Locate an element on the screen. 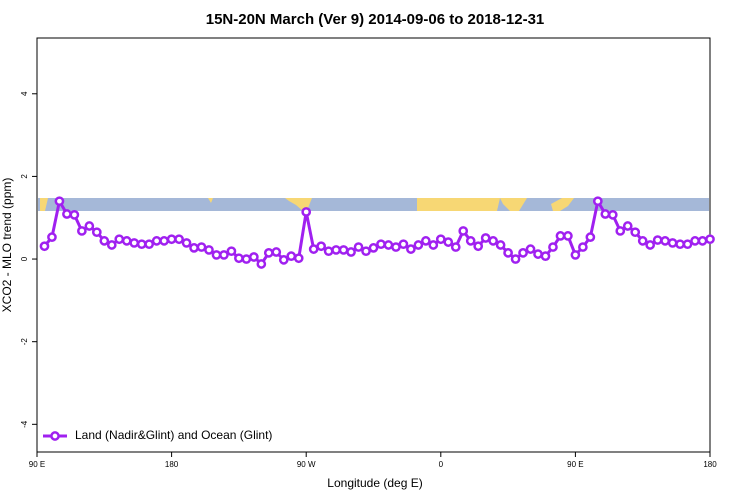 Image resolution: width=750 pixels, height=500 pixels. legend-item: Land (Nadir&Glint) and Ocean (Glint) is located at coordinates (157, 435).